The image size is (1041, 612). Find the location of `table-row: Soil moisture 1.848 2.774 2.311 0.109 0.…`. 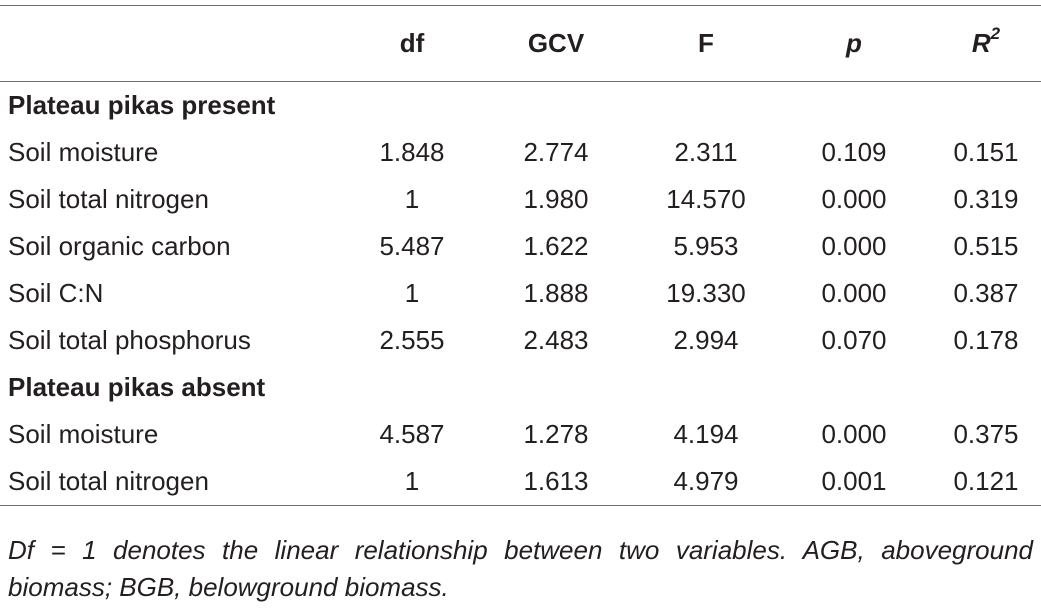

table-row: Soil moisture 1.848 2.774 2.311 0.109 0.… is located at coordinates (520, 152).